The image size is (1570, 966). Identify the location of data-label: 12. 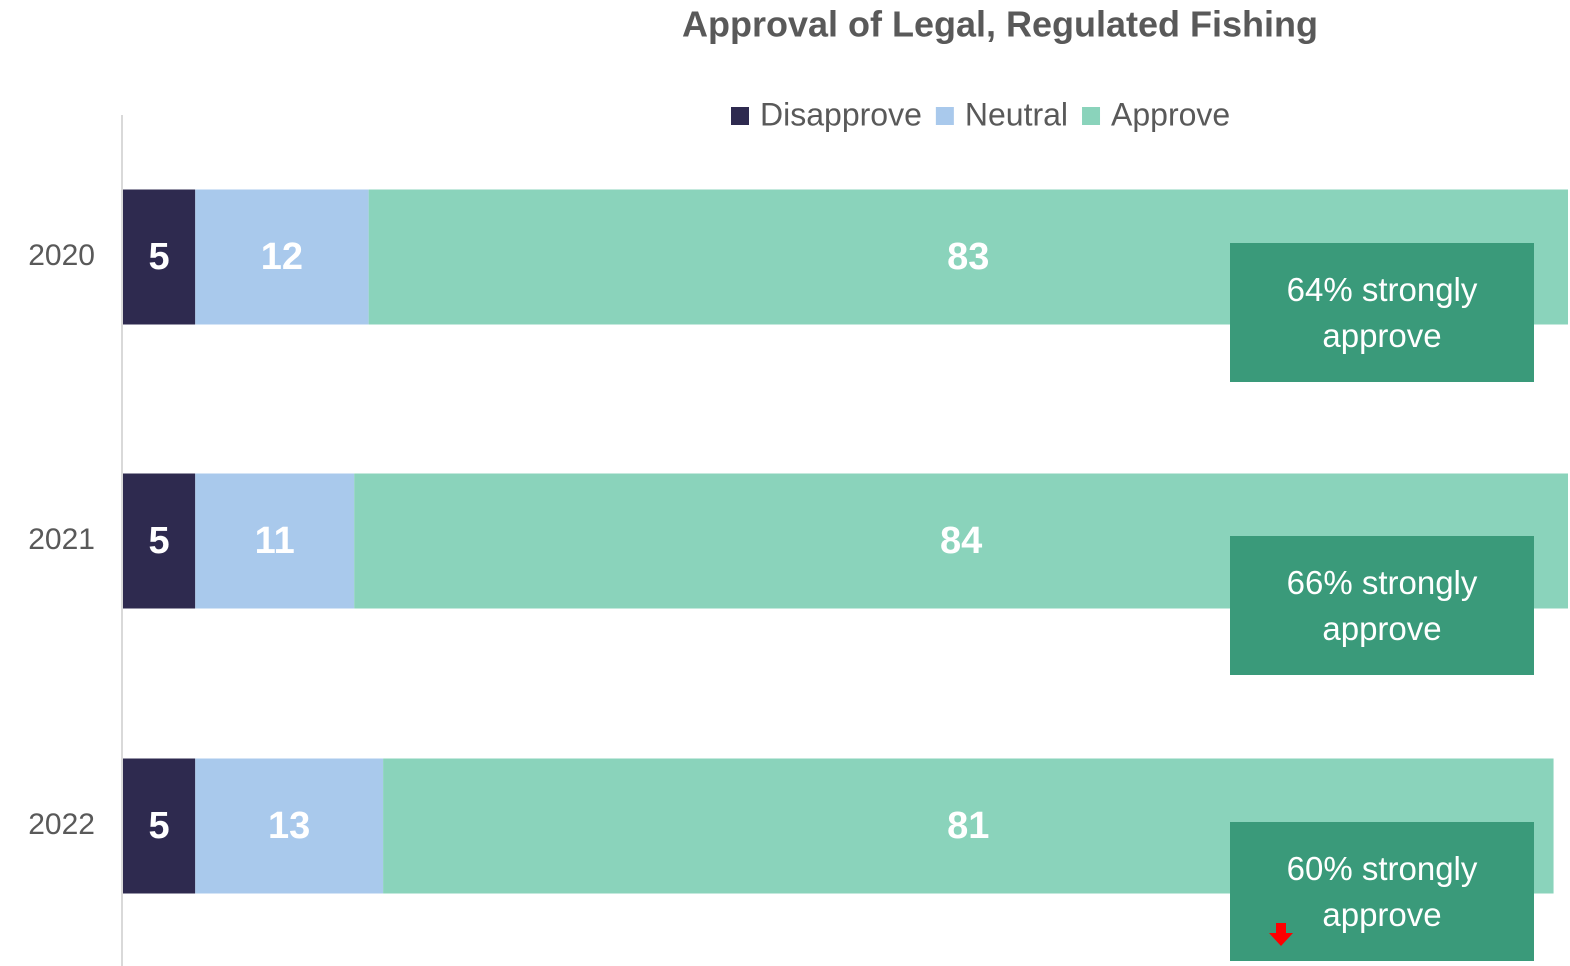
(282, 257).